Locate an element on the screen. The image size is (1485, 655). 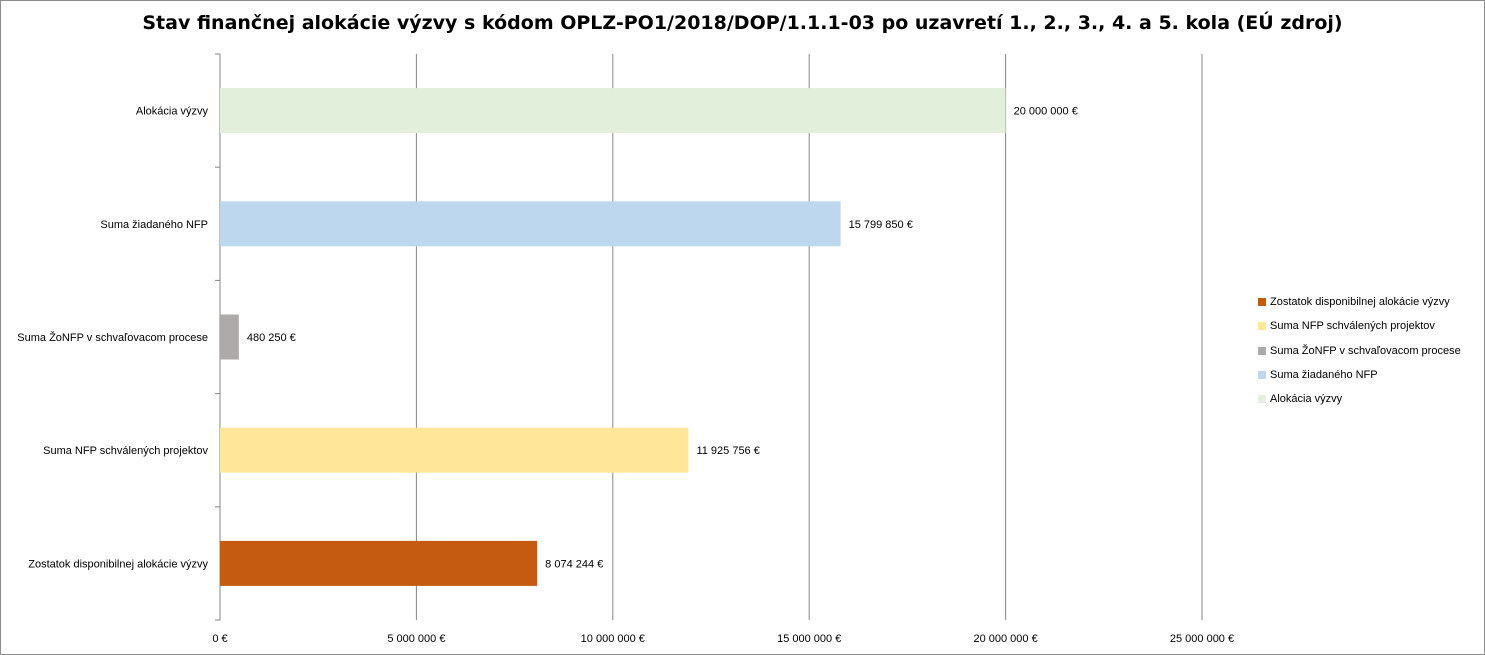
data-label: 480 250 € is located at coordinates (271, 338).